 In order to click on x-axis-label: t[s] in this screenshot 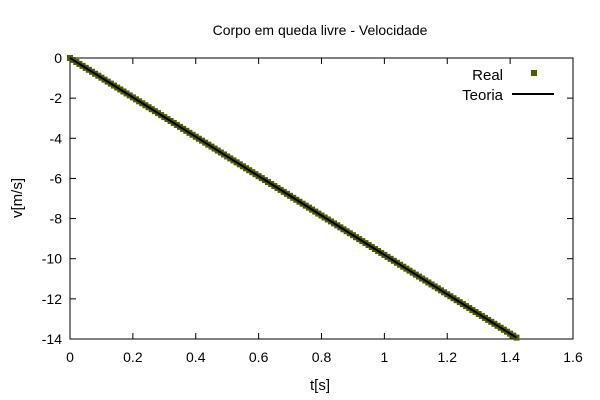, I will do `click(320, 385)`.